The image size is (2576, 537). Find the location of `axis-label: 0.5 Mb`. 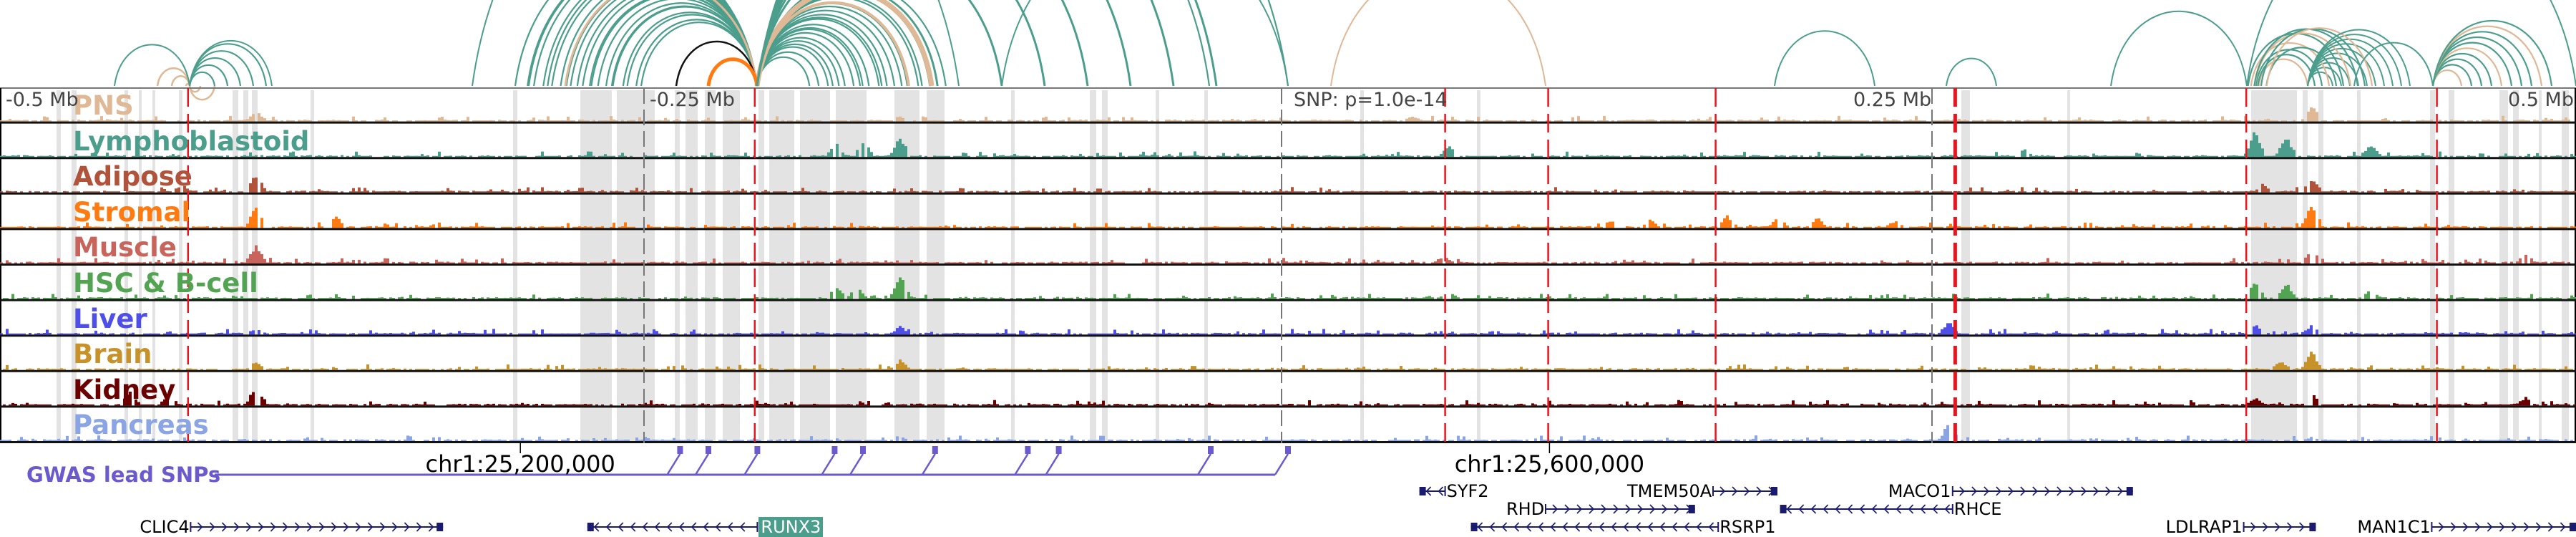

axis-label: 0.5 Mb is located at coordinates (2541, 100).